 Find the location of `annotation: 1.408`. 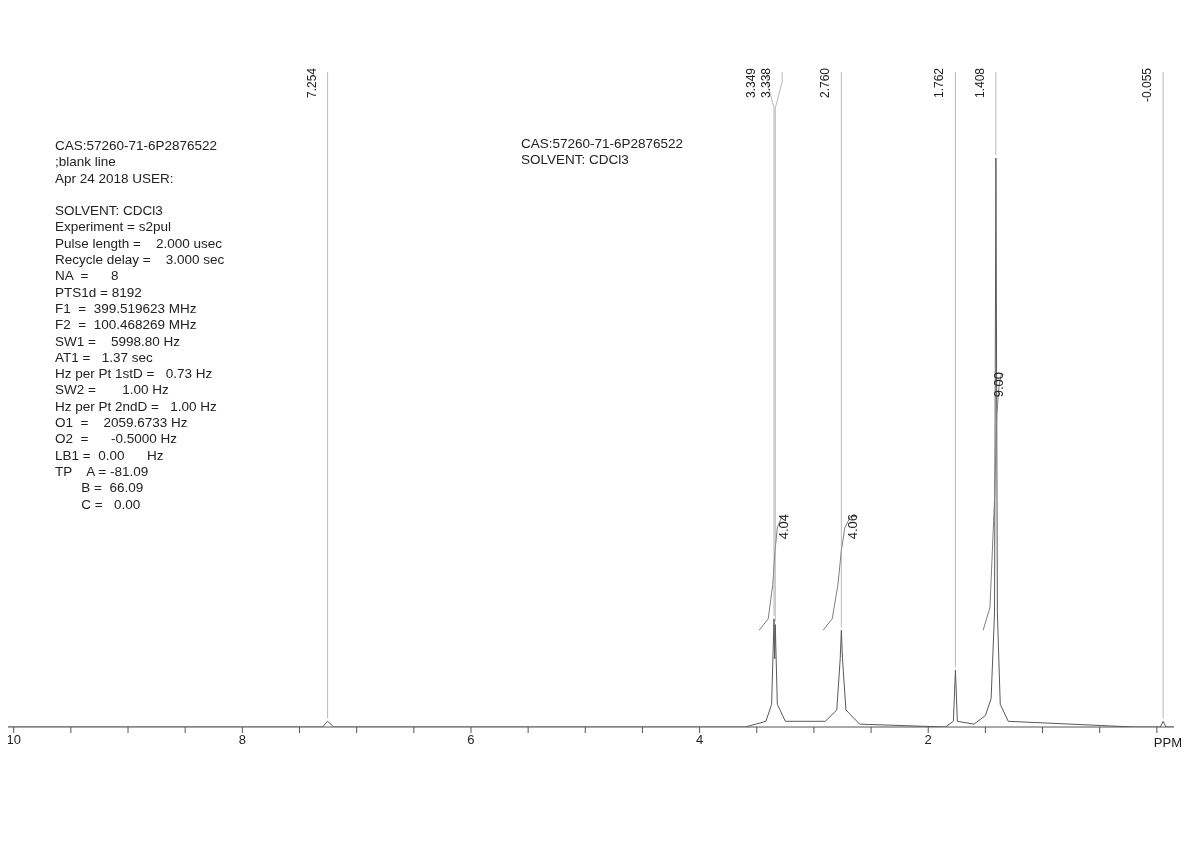

annotation: 1.408 is located at coordinates (979, 83).